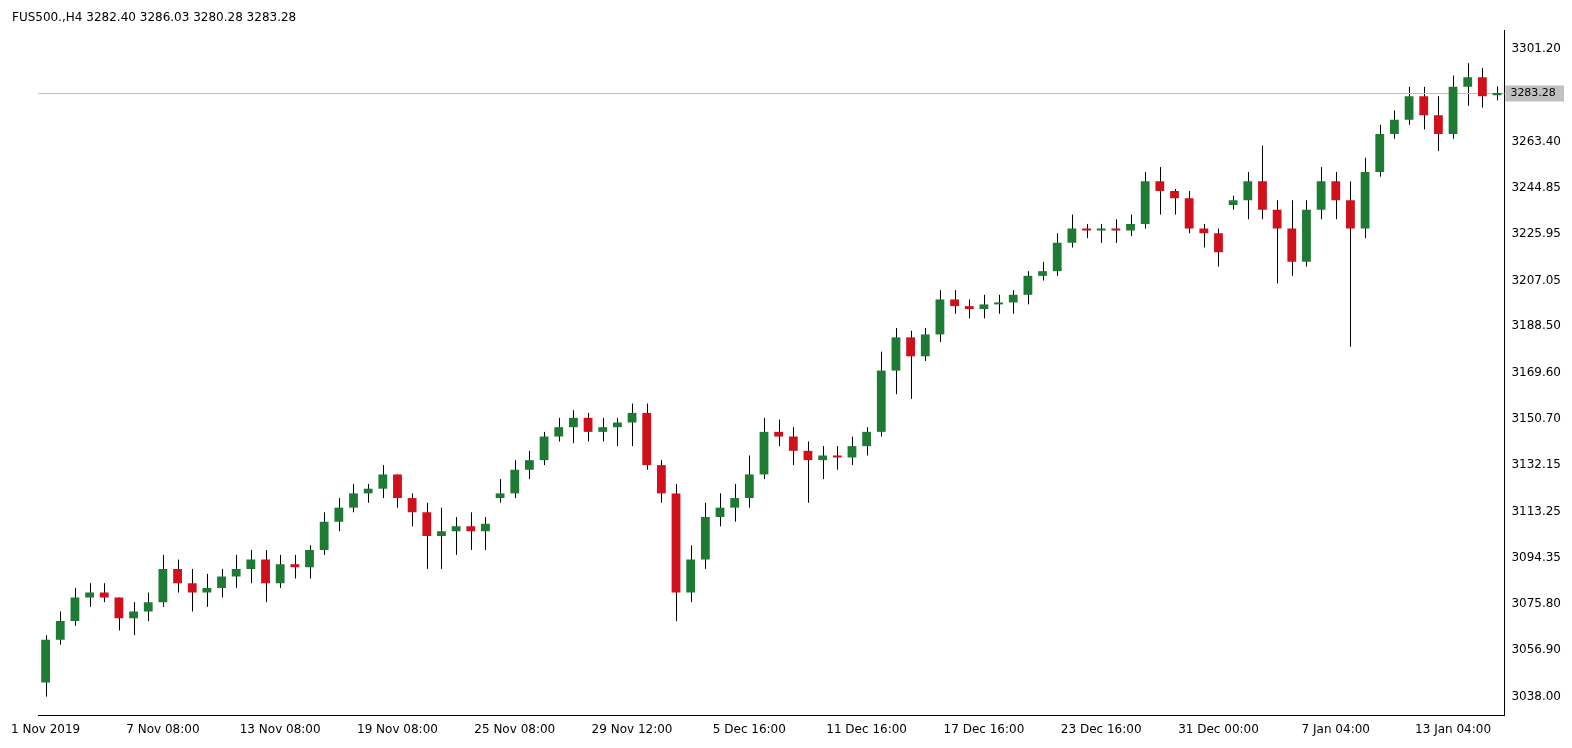  I want to click on y-tick-label: 3075.80, so click(1536, 602).